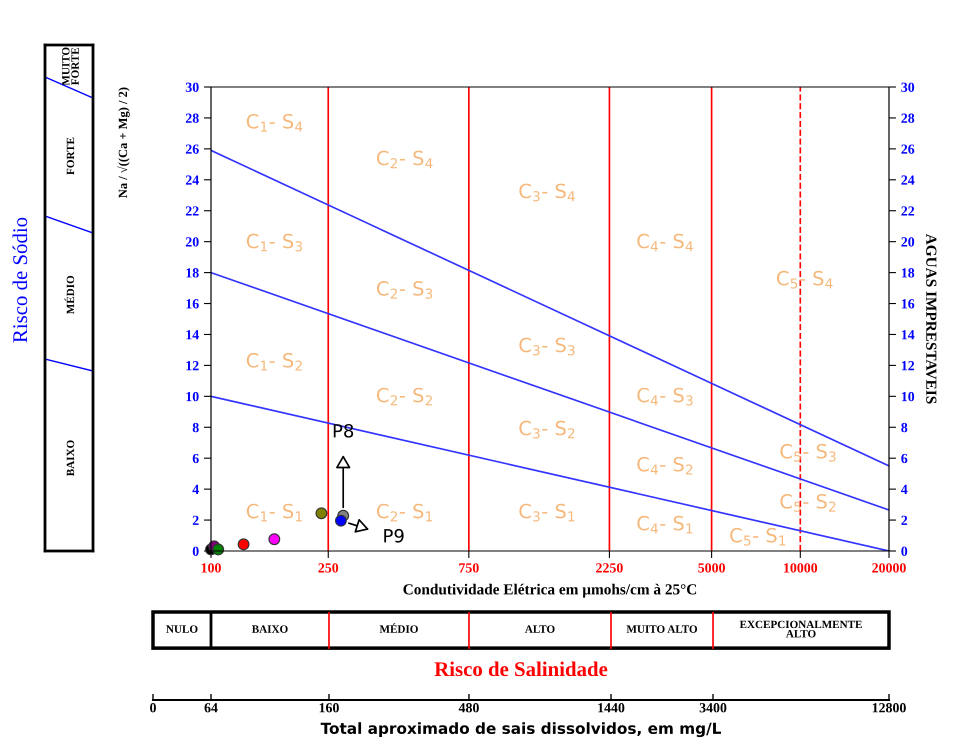 The image size is (954, 744). I want to click on annotation: C$_{5}$- S$_{4}$, so click(805, 279).